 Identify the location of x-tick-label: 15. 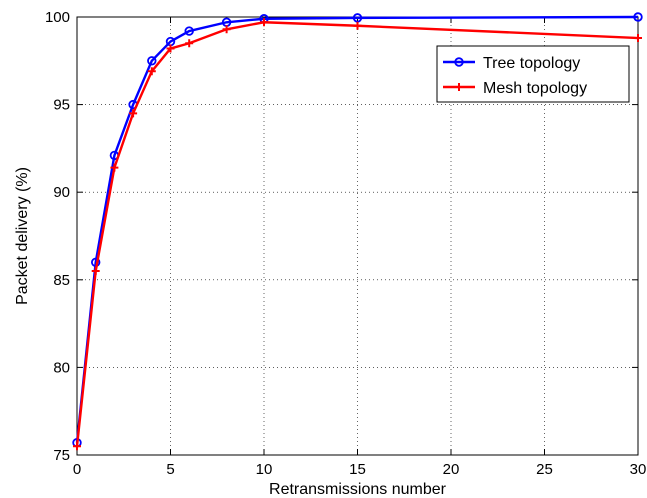
(357, 469).